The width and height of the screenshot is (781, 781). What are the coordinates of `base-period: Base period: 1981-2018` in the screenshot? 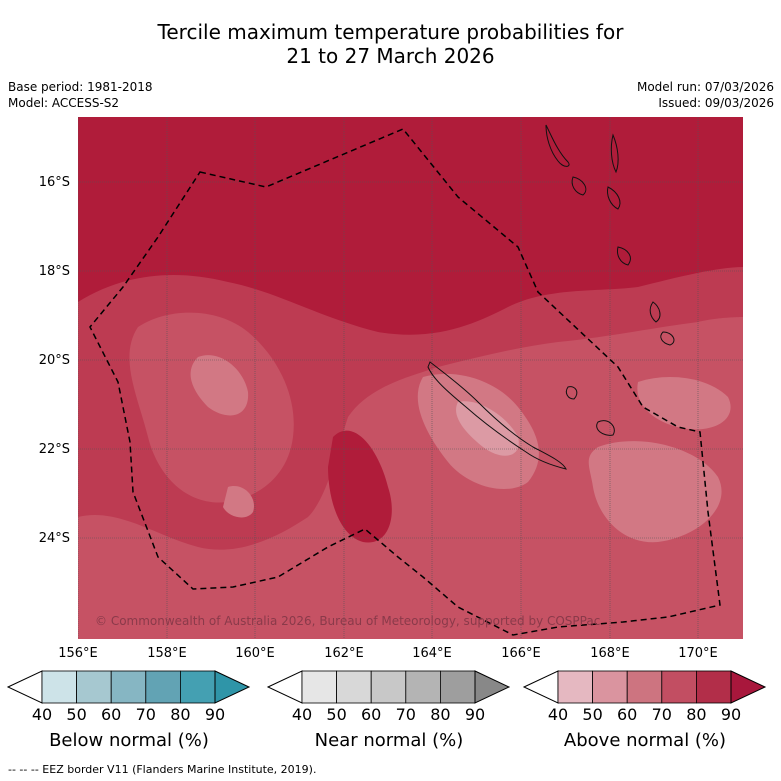 It's located at (80, 87).